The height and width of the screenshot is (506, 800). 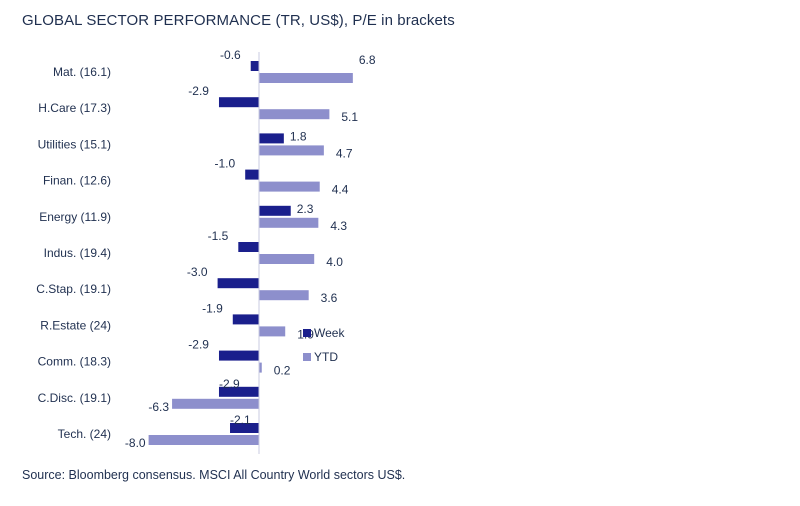 I want to click on week-value-label: -1.9, so click(x=212, y=308).